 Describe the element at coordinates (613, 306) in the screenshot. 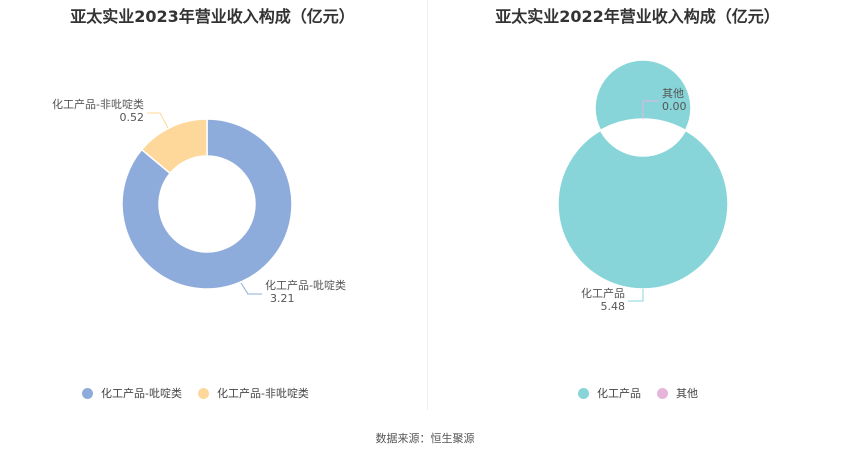

I see `slice-value-label: 5.48` at that location.